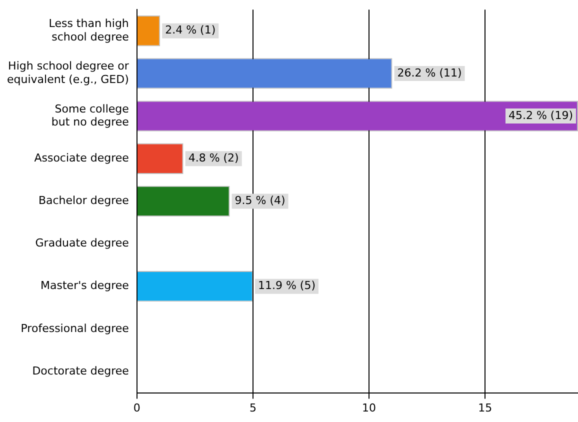 The image size is (578, 422). I want to click on data-label: 45.2 % (19), so click(541, 115).